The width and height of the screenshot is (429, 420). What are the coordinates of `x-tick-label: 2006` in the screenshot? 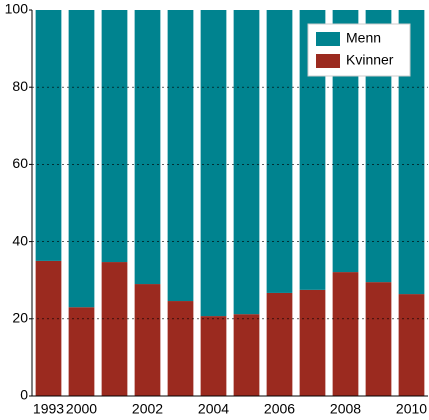 It's located at (279, 409).